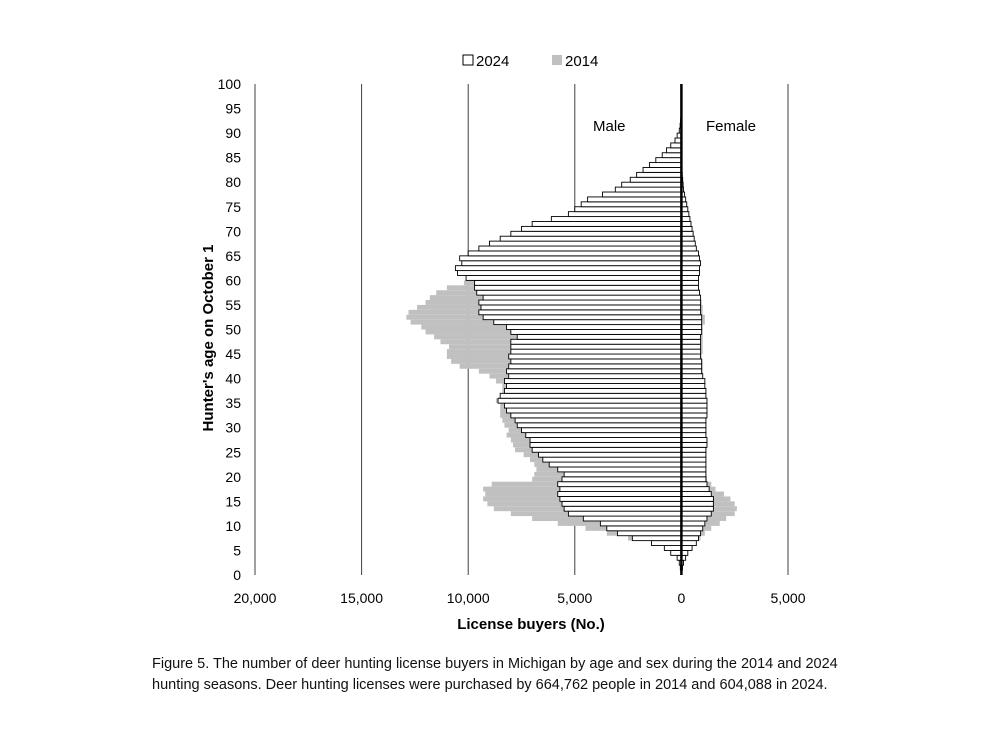 Image resolution: width=1000 pixels, height=752 pixels. Describe the element at coordinates (233, 379) in the screenshot. I see `y-tick-label-40: 40` at that location.